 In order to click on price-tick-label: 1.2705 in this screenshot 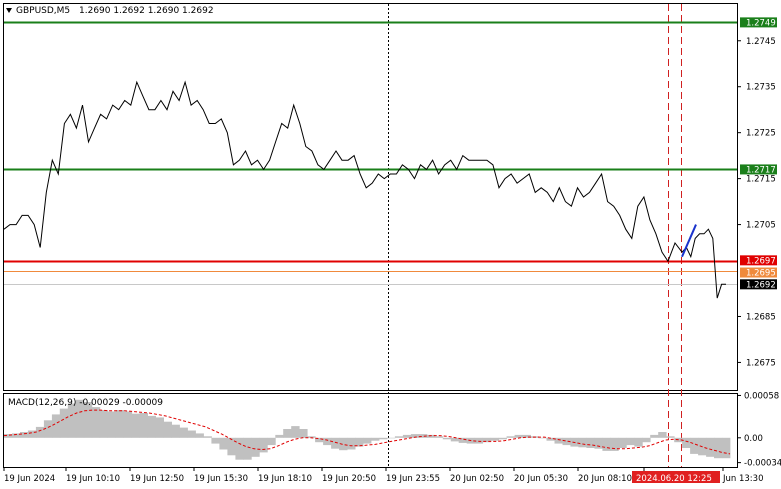, I will do `click(761, 226)`.